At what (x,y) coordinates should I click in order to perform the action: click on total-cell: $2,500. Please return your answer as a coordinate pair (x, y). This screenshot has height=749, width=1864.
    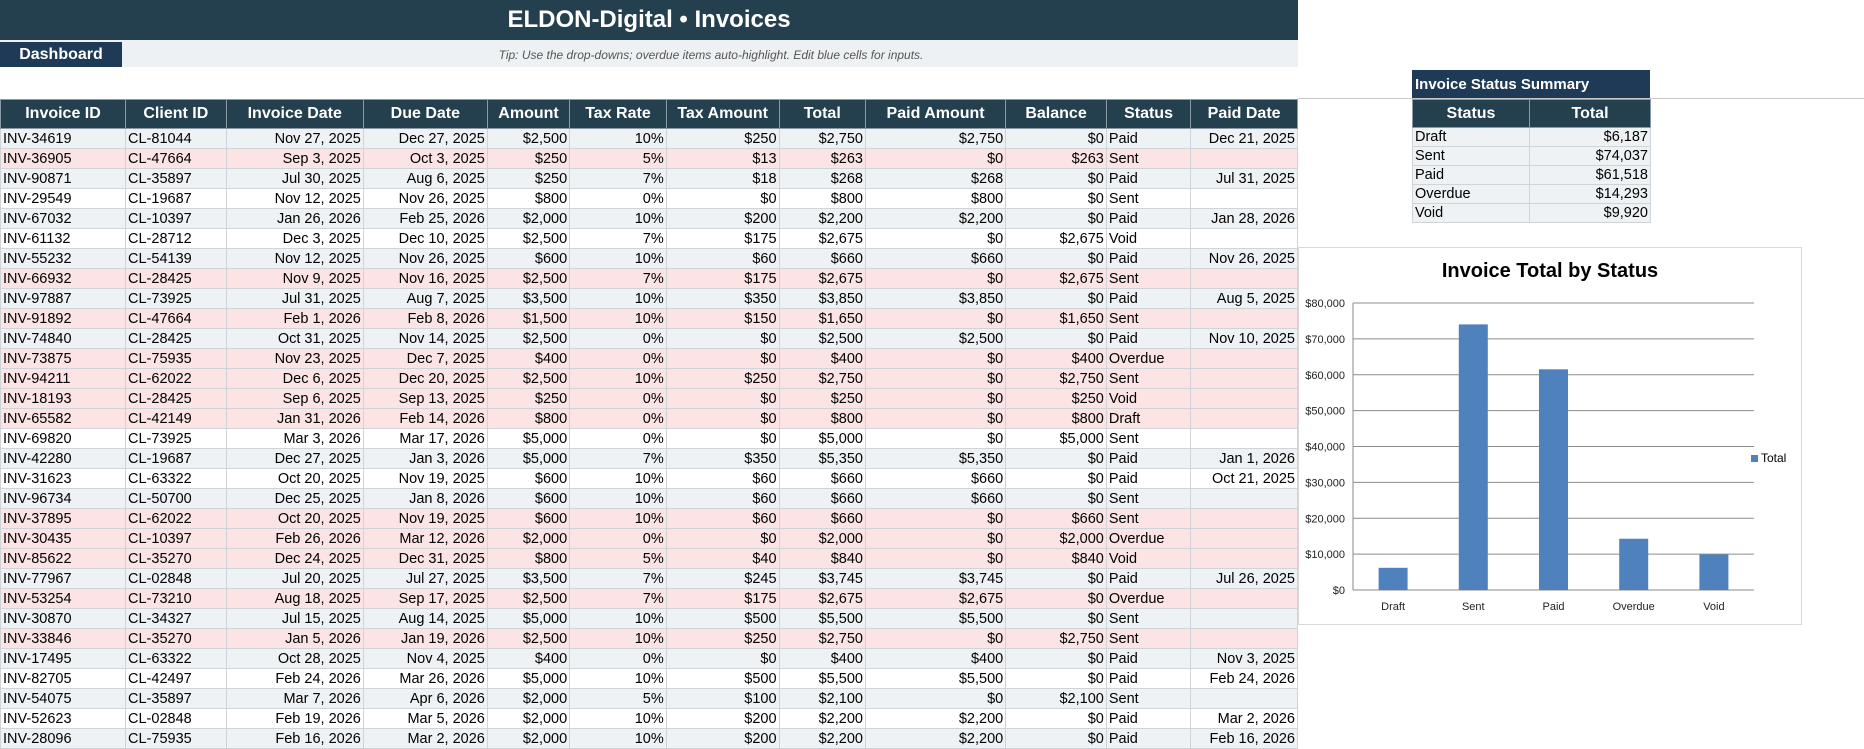
    Looking at the image, I should click on (822, 338).